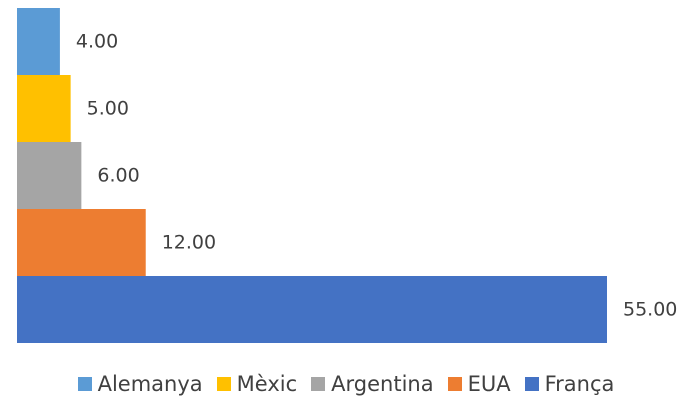 This screenshot has height=398, width=692. Describe the element at coordinates (108, 109) in the screenshot. I see `data-label-mexic: 5.00` at that location.